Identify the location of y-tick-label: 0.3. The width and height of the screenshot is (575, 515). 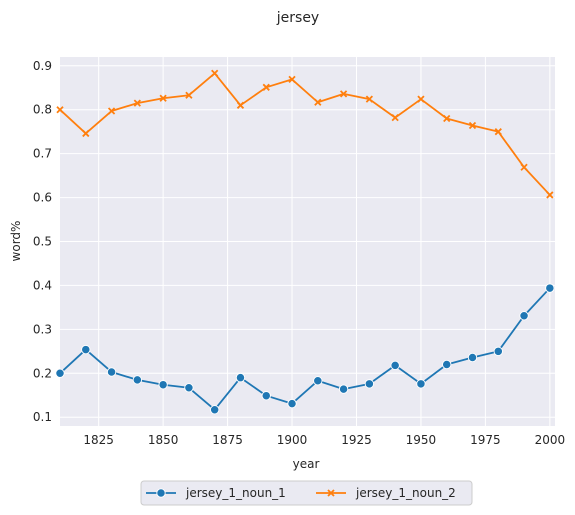
(42, 329).